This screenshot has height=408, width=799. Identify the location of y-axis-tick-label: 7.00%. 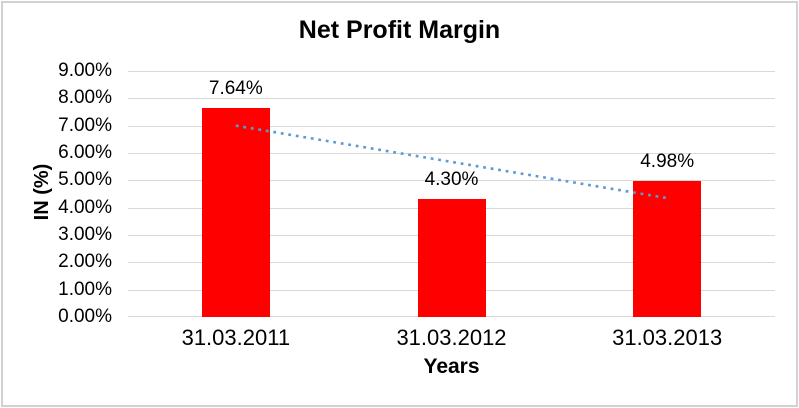
(85, 125).